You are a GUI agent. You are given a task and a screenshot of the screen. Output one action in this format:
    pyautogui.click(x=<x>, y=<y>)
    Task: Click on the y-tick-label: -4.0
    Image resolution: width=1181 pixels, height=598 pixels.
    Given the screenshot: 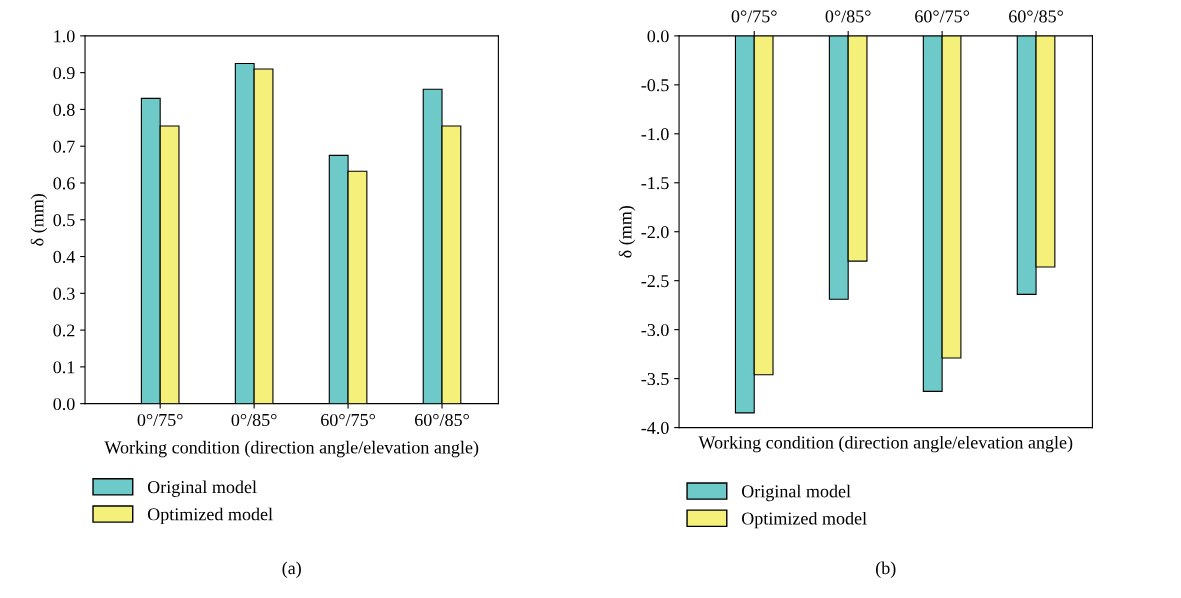 What is the action you would take?
    pyautogui.click(x=655, y=428)
    